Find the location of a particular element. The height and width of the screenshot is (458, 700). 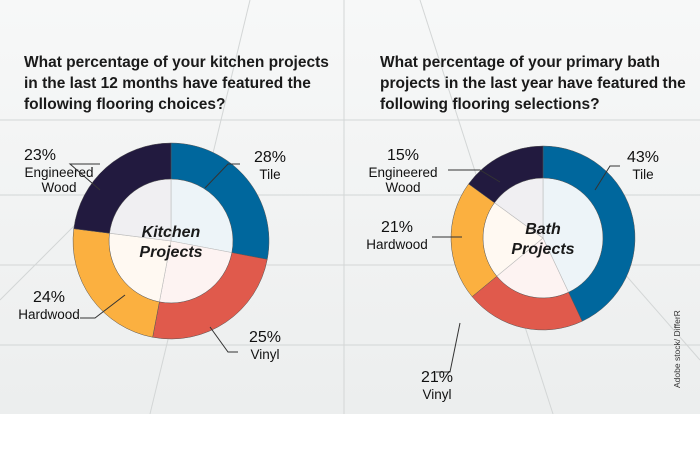

kitchen-label-hardwood: 24% Hardwood is located at coordinates (49, 305).